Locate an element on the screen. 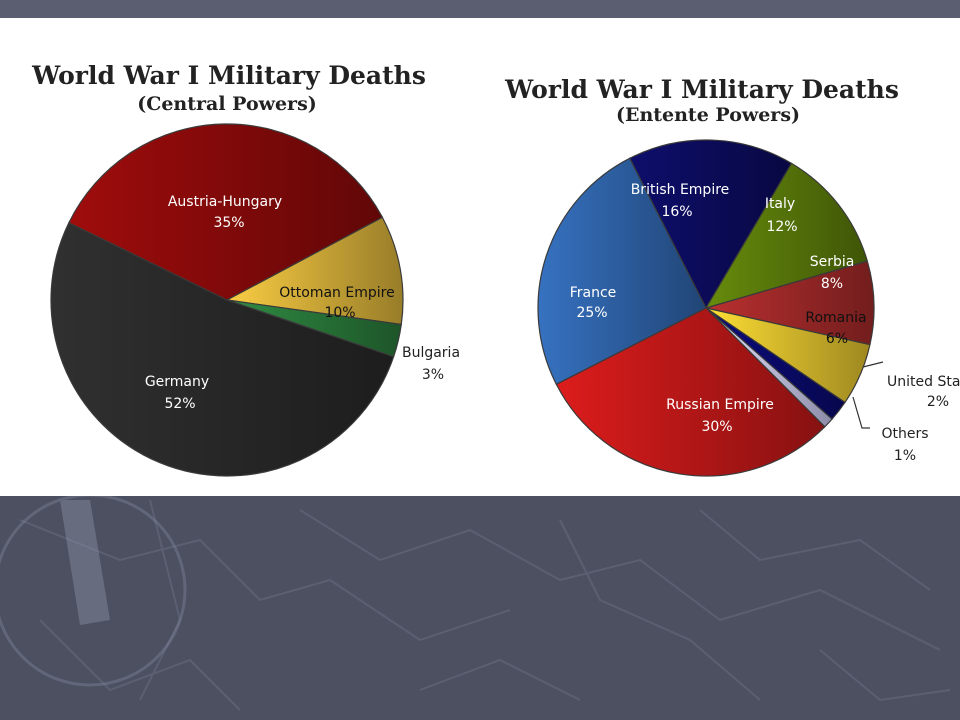 This screenshot has height=720, width=960. label-british-empire: British Empire is located at coordinates (680, 190).